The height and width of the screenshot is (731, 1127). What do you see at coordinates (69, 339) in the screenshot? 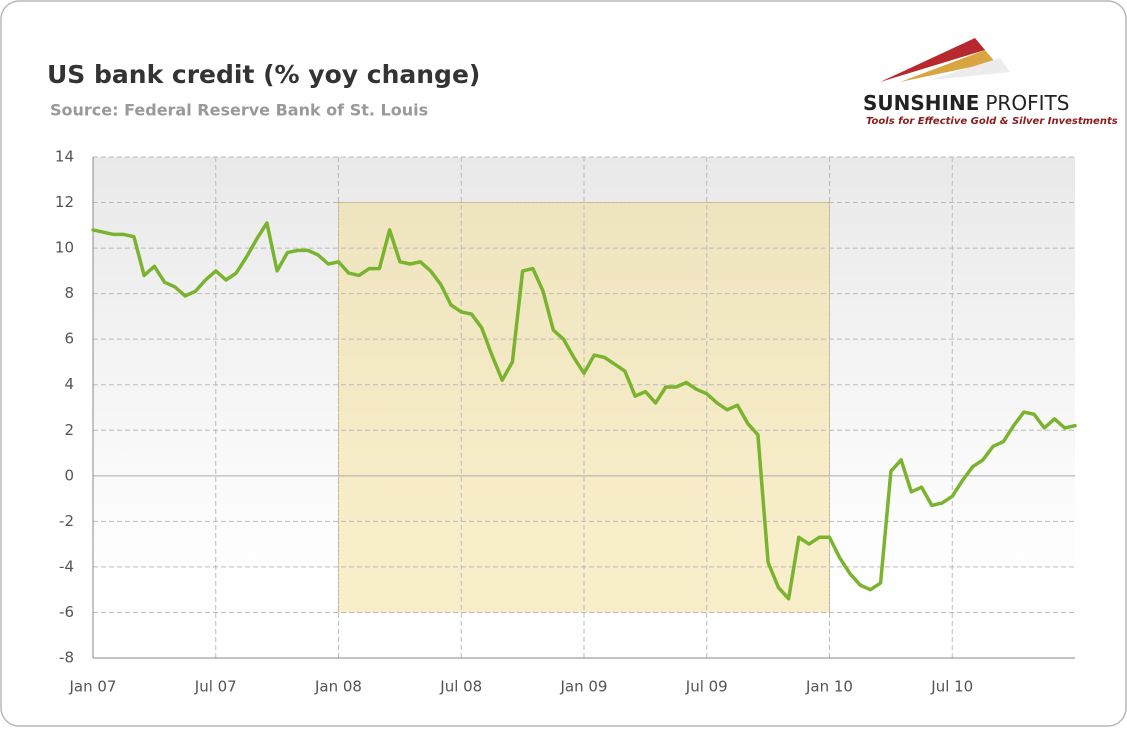
I see `y-tick-label: 6` at bounding box center [69, 339].